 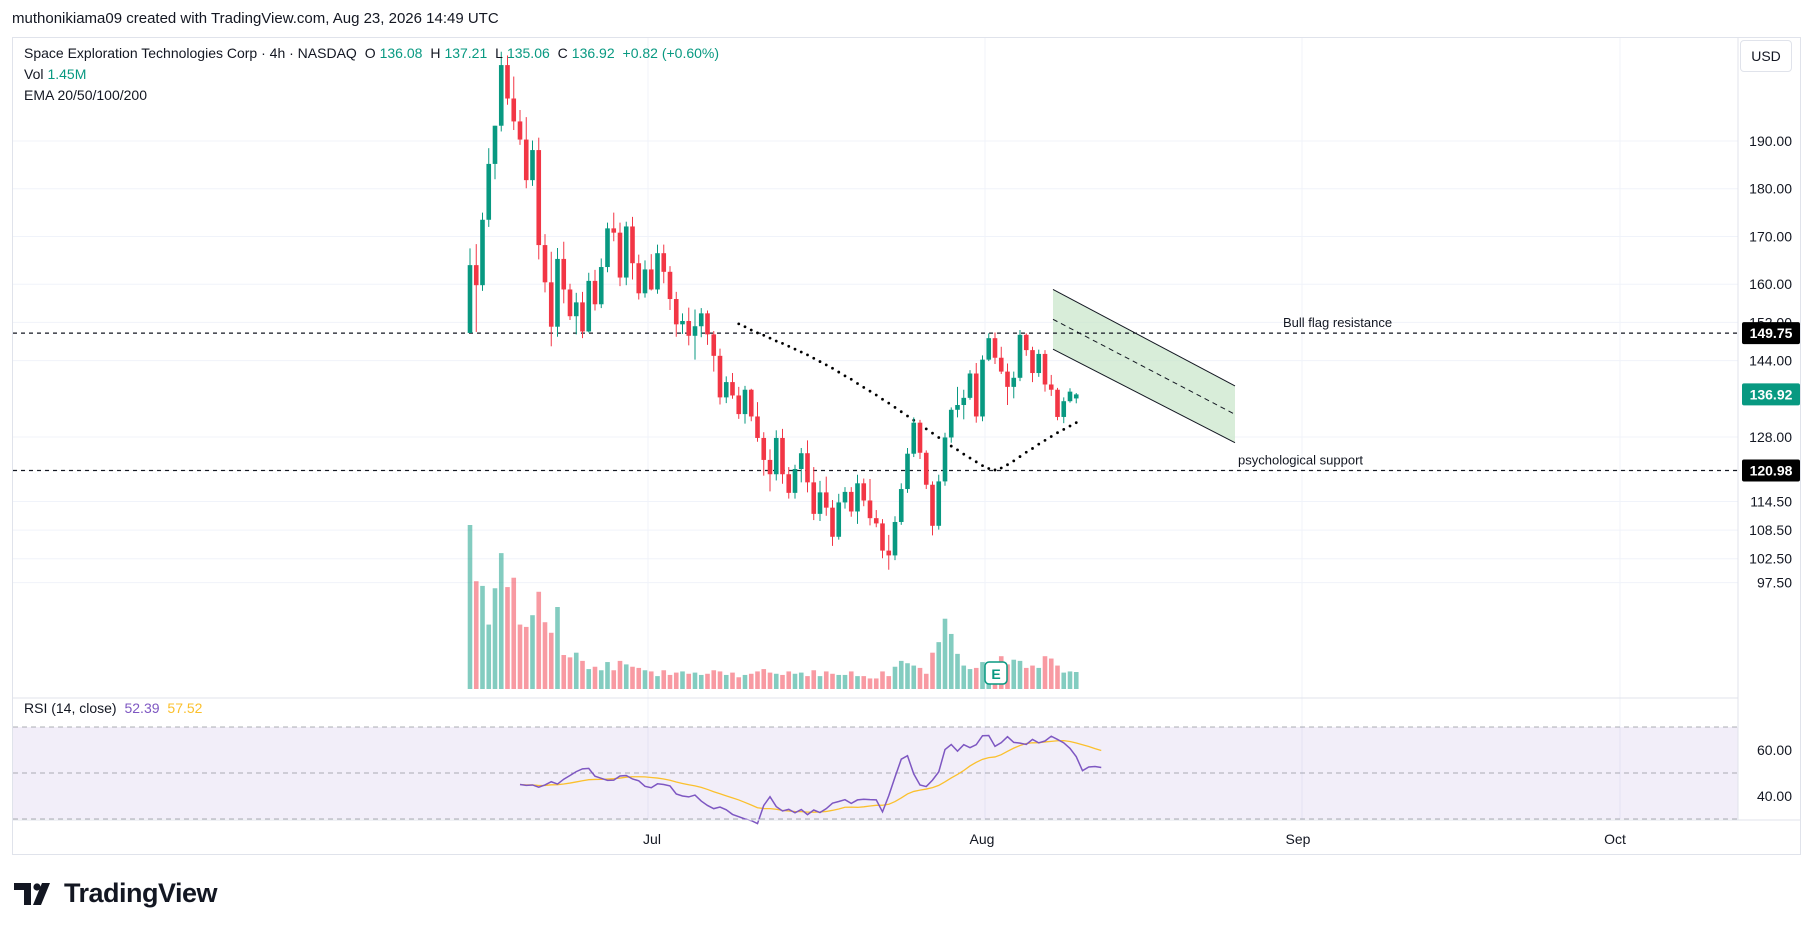 I want to click on rsi-line, so click(x=810, y=779).